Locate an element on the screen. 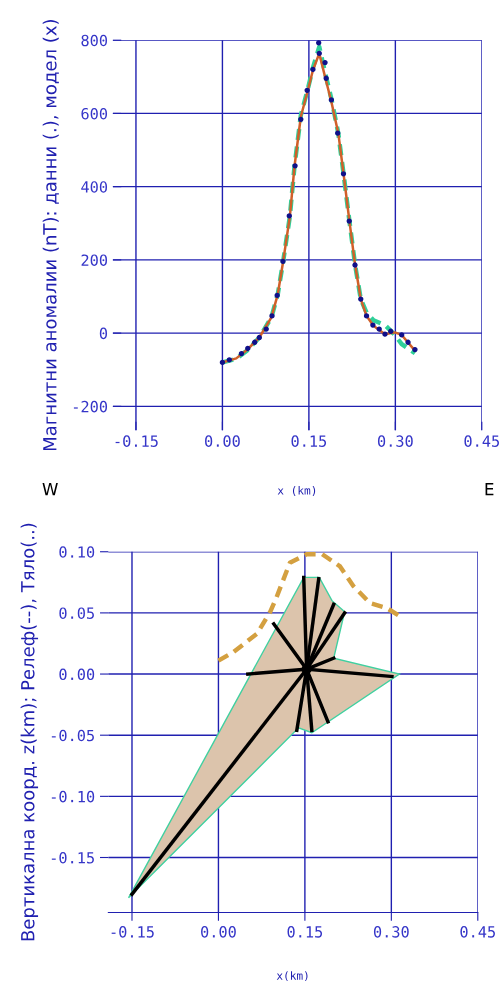 This screenshot has width=504, height=1005. y-tick-label: 0 is located at coordinates (103, 333).